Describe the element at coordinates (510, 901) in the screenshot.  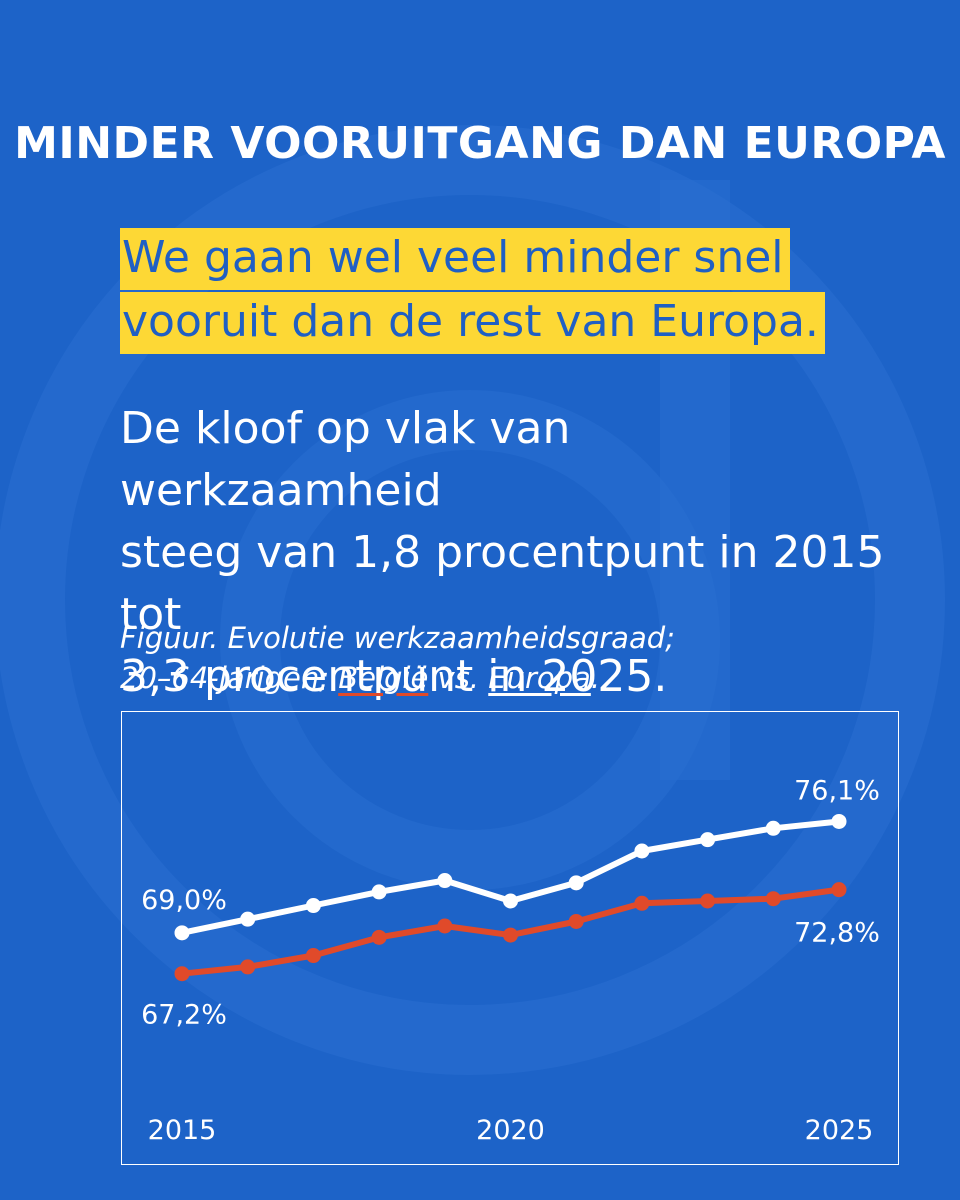
I see `data-point-europa-2020` at that location.